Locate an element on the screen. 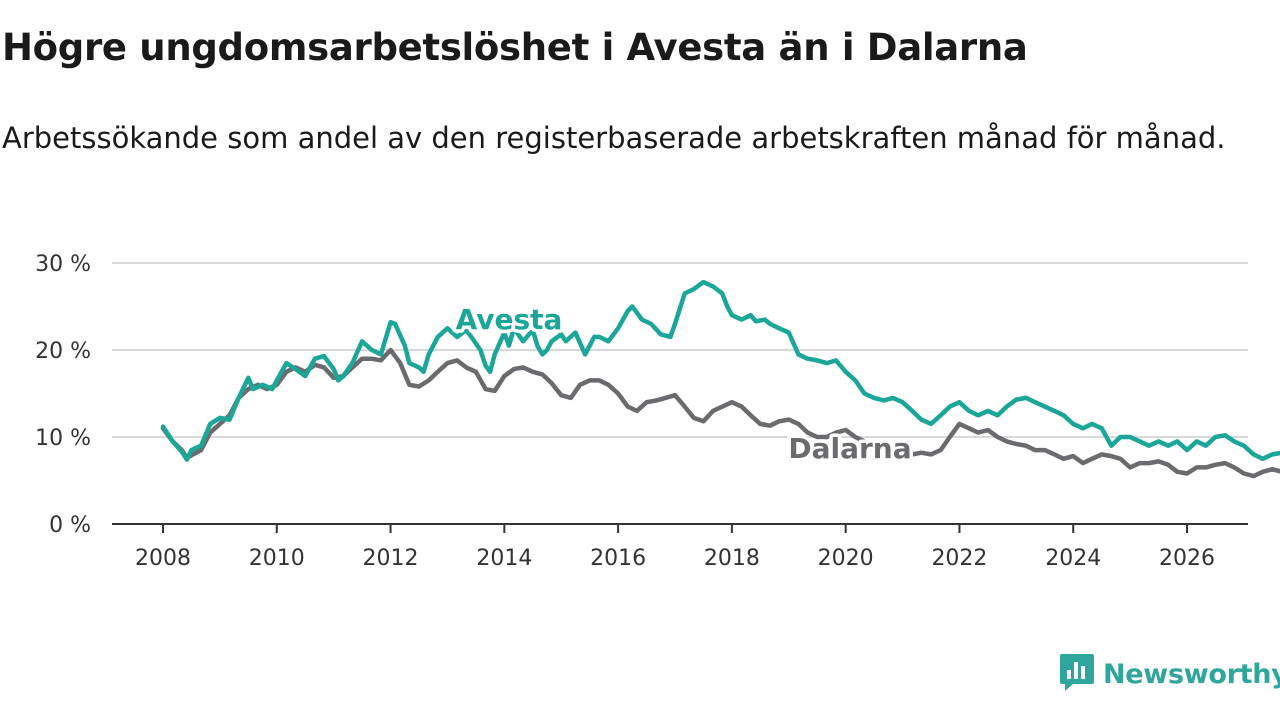  newsworthy-brand: Newsworthy is located at coordinates (1169, 674).